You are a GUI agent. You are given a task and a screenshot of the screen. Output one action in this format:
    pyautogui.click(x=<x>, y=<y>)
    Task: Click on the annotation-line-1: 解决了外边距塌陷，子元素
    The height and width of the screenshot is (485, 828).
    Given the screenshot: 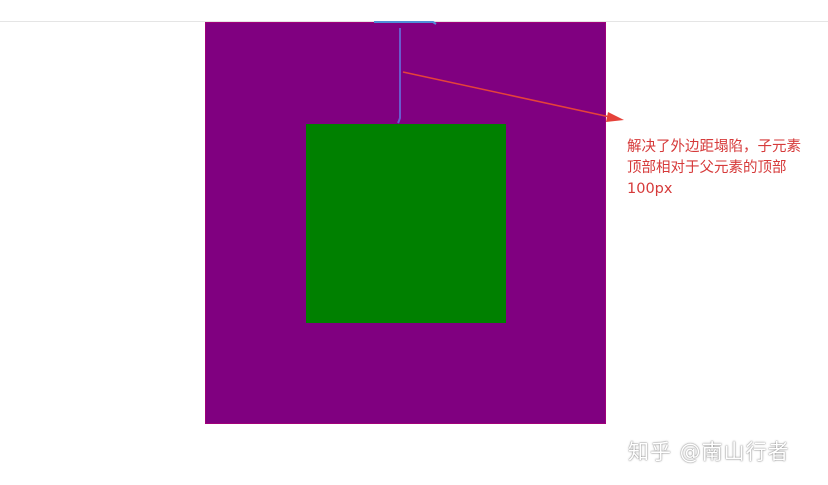 What is the action you would take?
    pyautogui.click(x=714, y=147)
    